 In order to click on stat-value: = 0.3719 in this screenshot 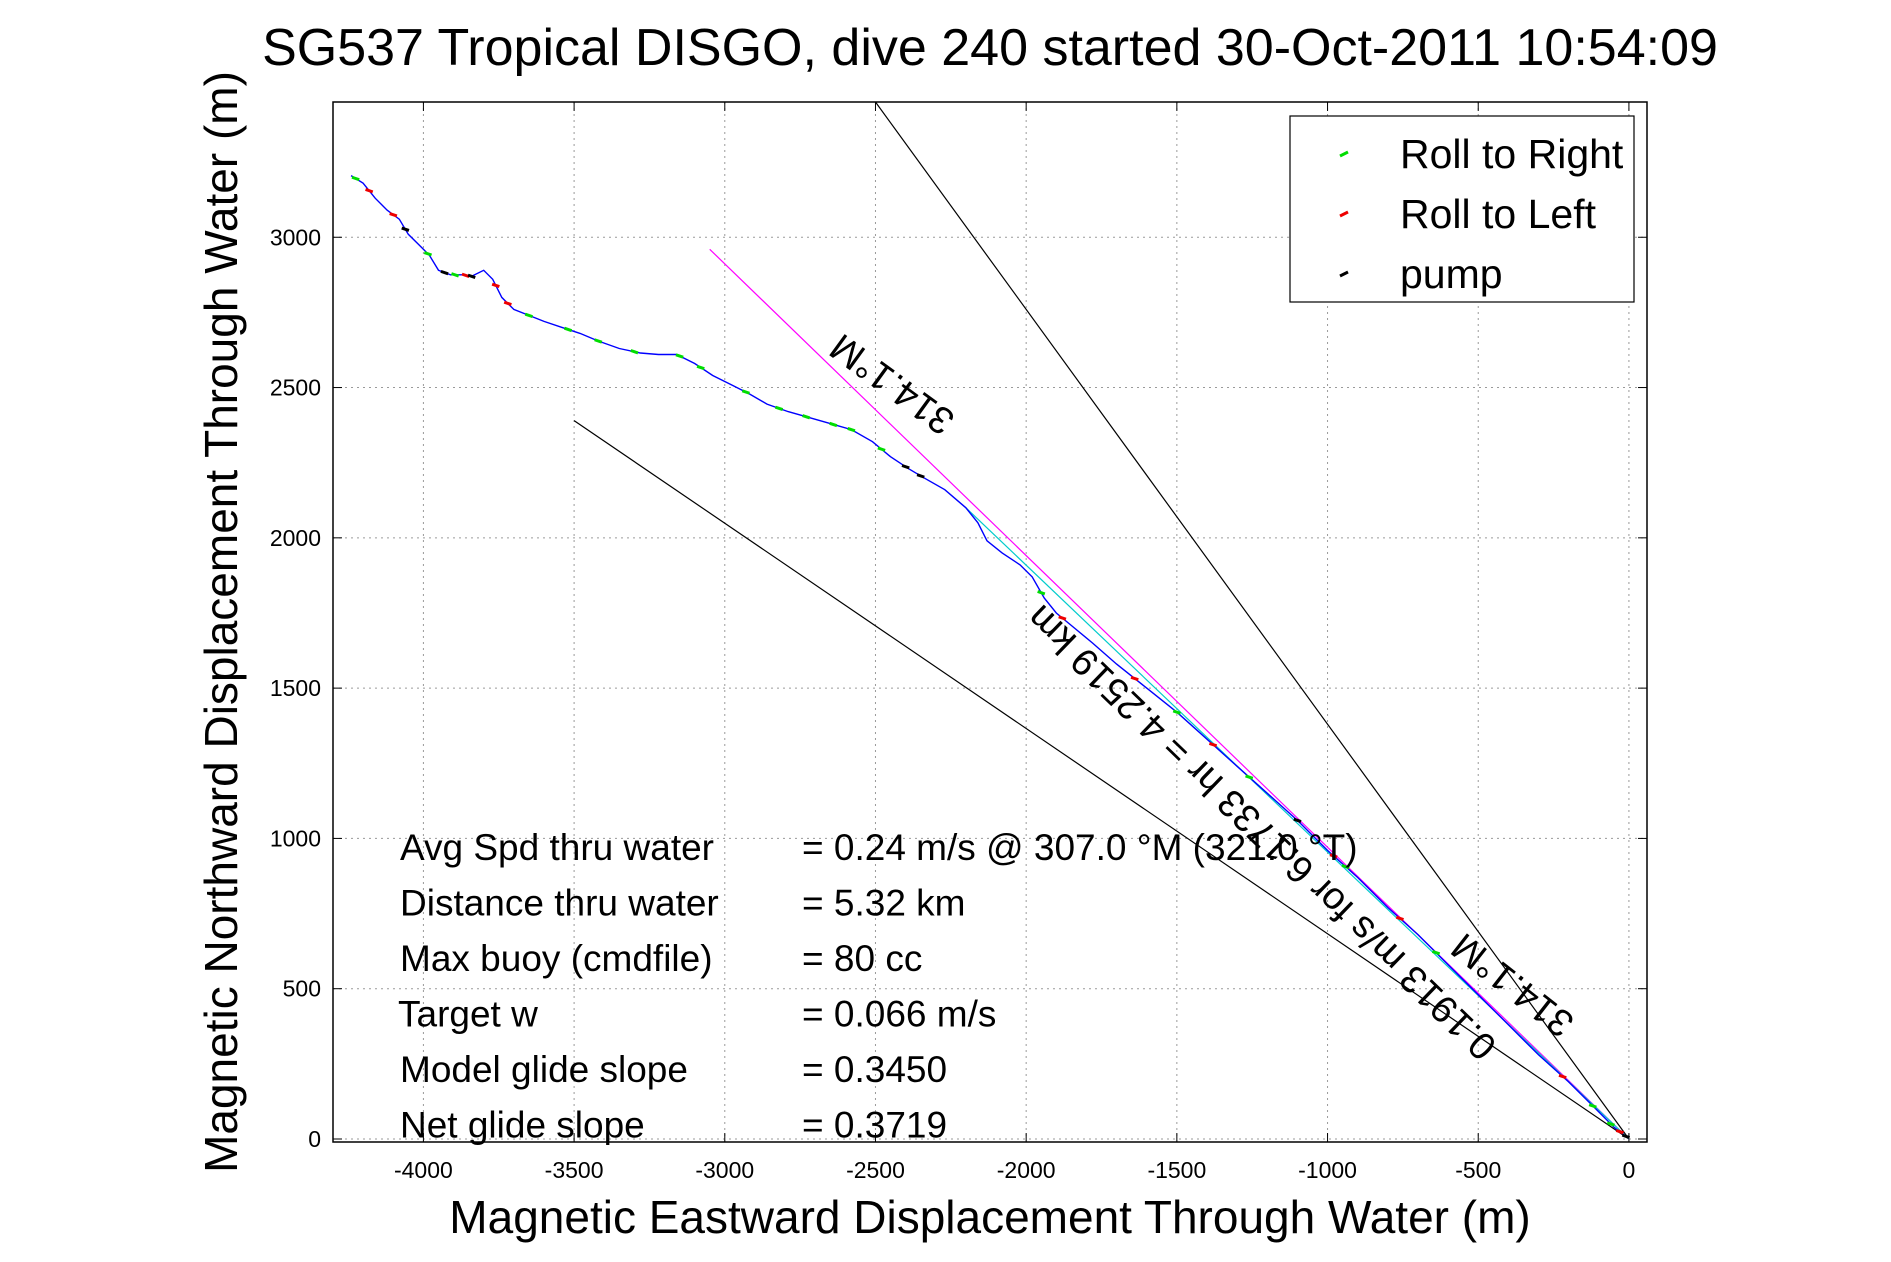, I will do `click(874, 1125)`.